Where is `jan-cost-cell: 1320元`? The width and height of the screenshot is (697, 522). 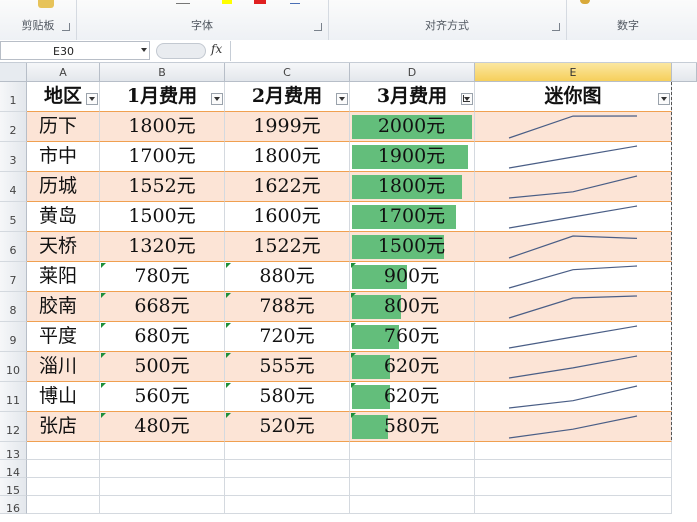 jan-cost-cell: 1320元 is located at coordinates (162, 247).